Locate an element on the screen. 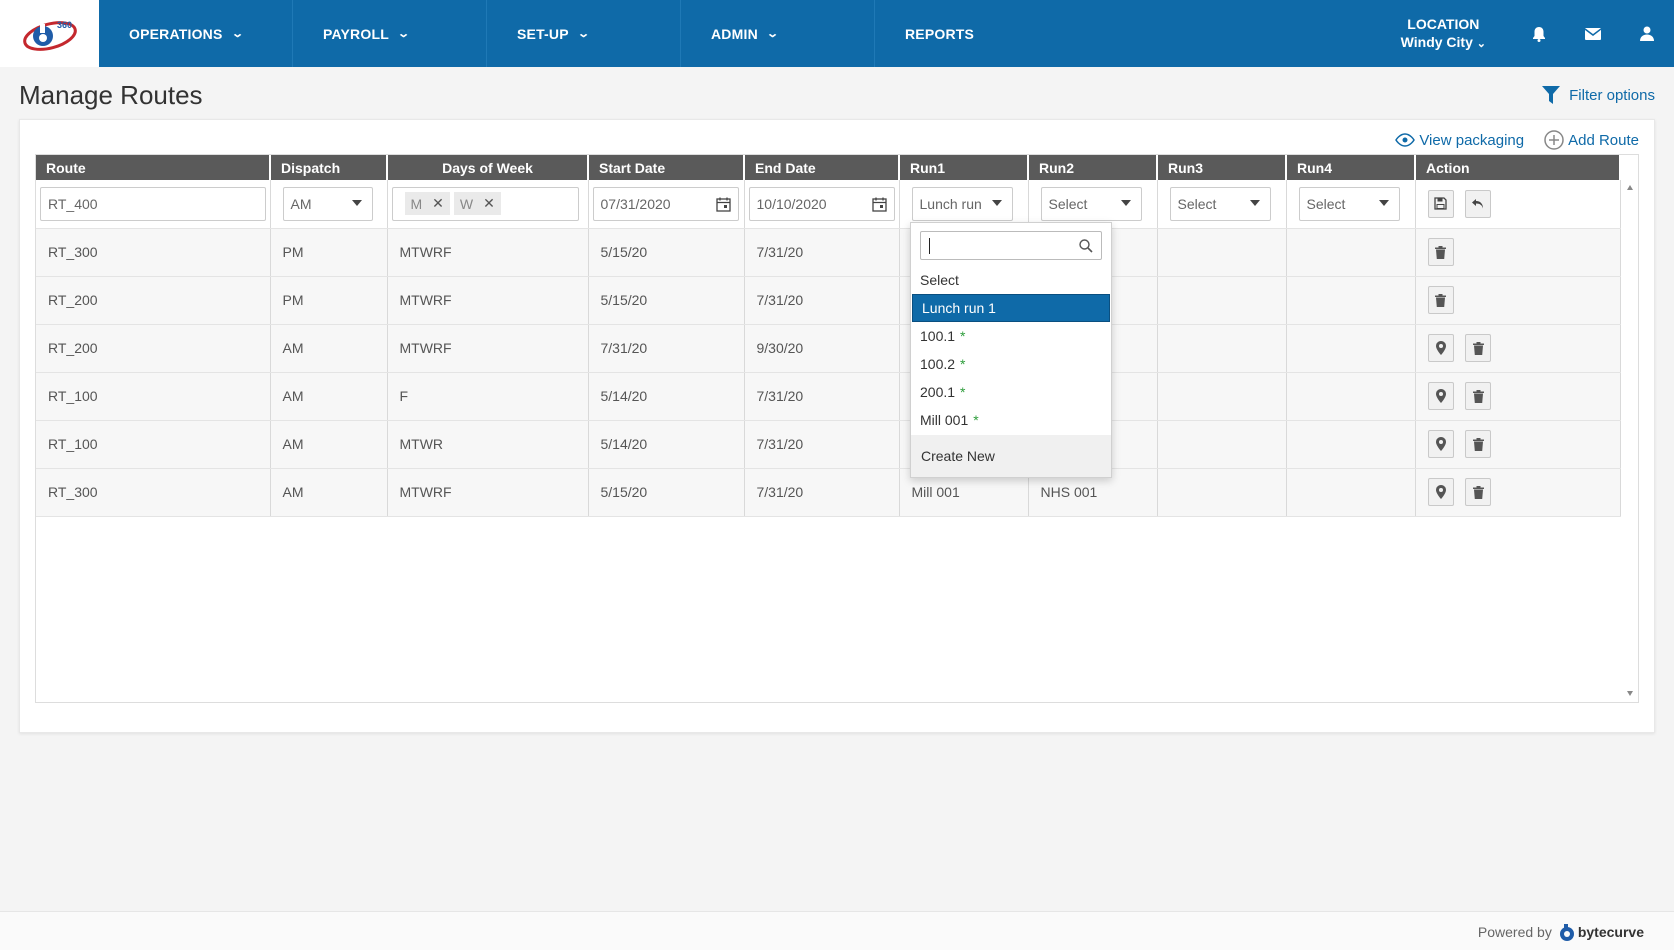 This screenshot has height=950, width=1674. table-row: RT_100 AM F 5/14/20 7/31/20 is located at coordinates (828, 396).